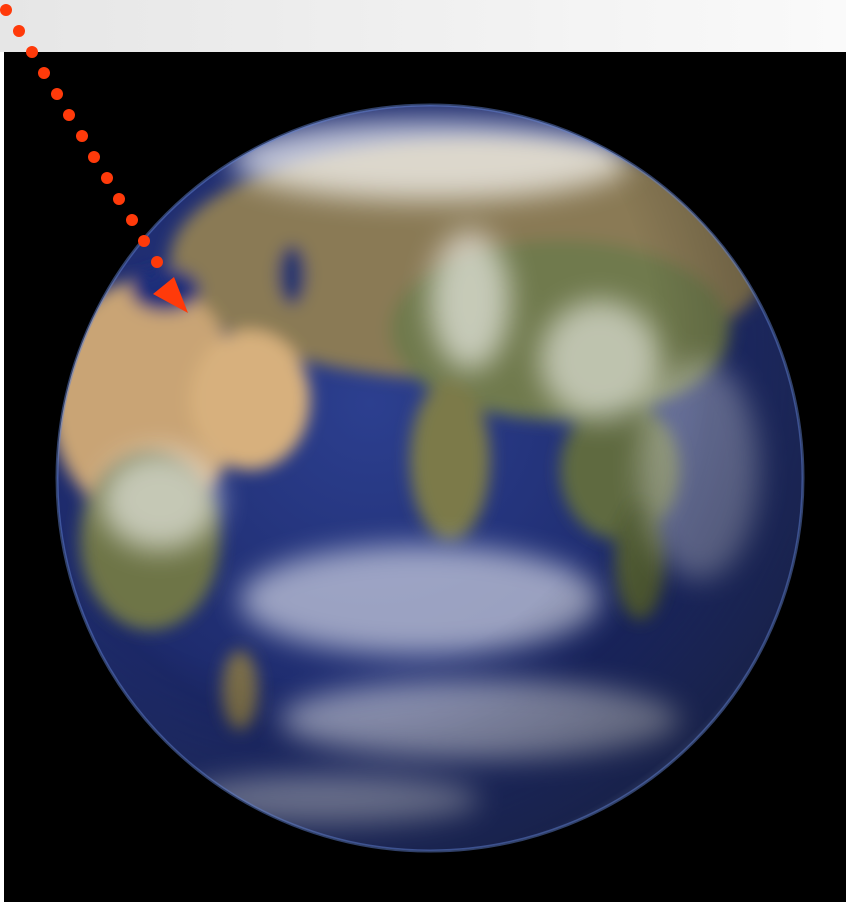 The image size is (846, 902). I want to click on pointer-arrow, so click(94, 158).